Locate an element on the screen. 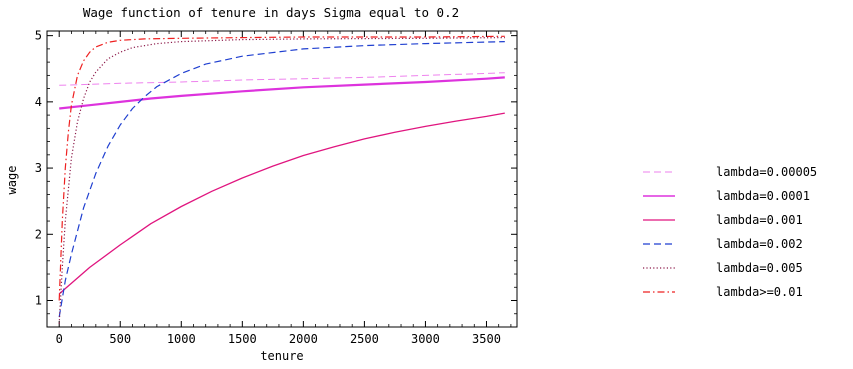 This screenshot has width=853, height=369. legend-label-5: lambda=0.005 is located at coordinates (759, 268).